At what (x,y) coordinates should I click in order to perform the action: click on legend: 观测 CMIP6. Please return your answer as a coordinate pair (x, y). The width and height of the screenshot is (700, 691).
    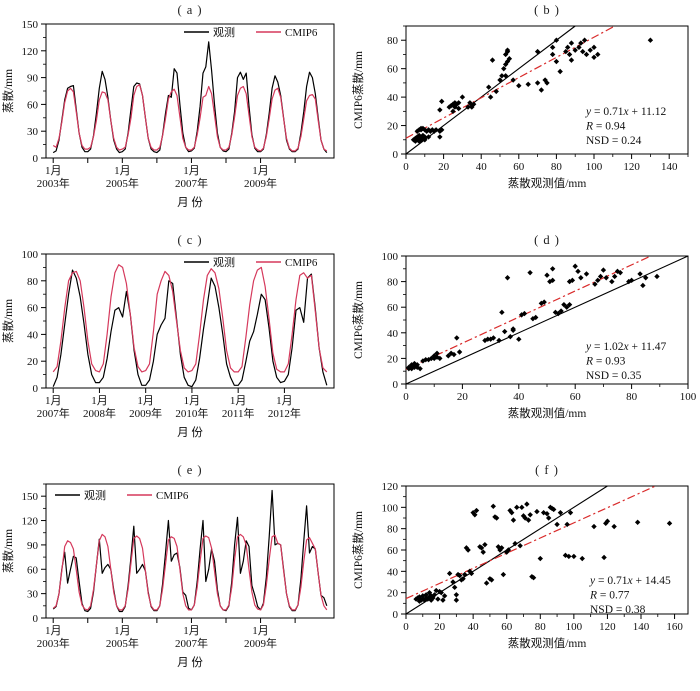
    Looking at the image, I should click on (251, 32).